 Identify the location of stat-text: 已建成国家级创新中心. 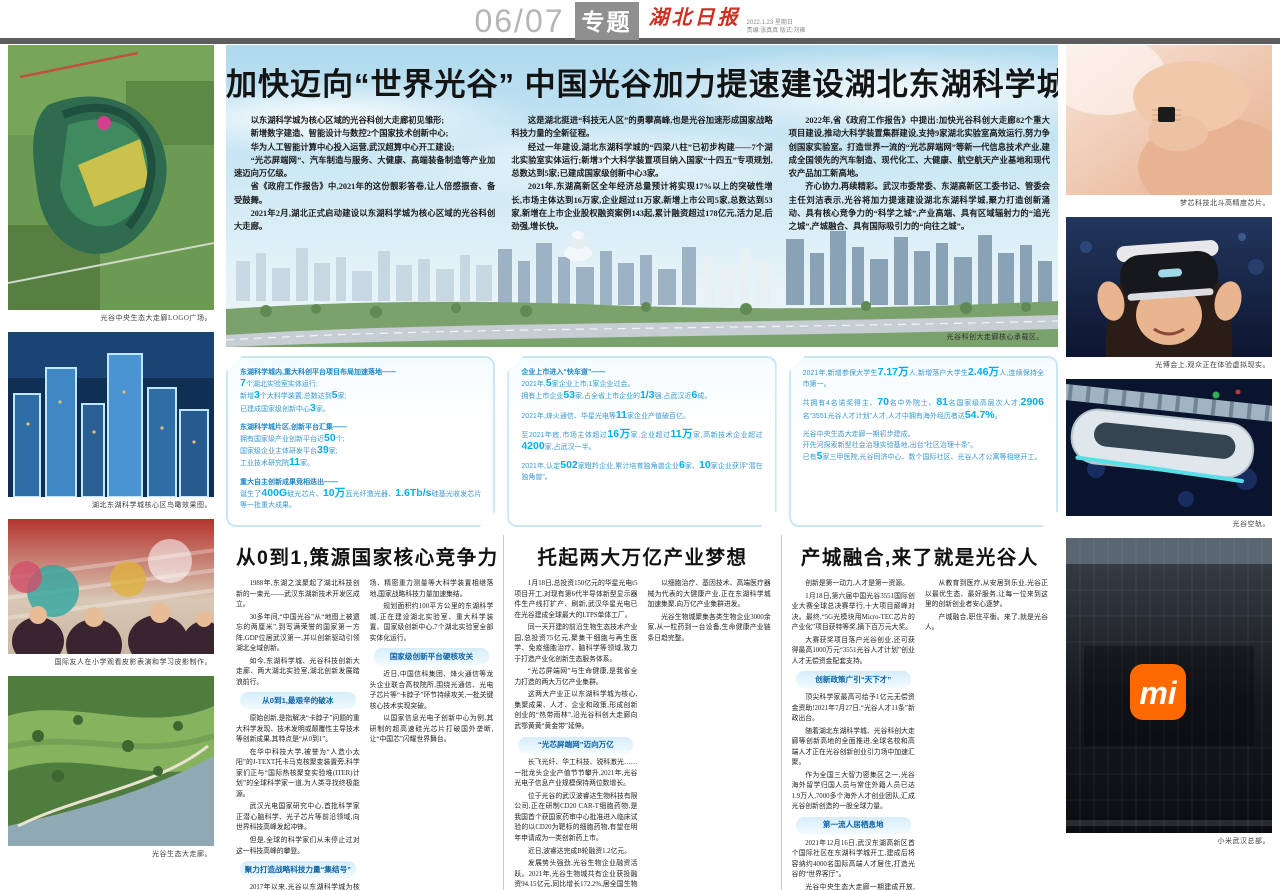
(275, 409).